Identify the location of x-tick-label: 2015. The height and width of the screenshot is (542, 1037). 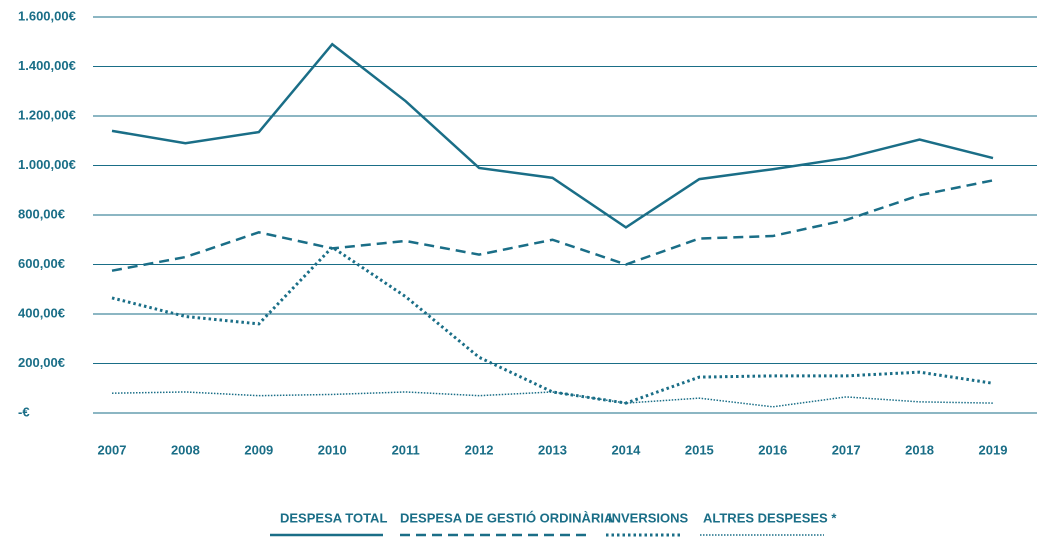
(699, 449).